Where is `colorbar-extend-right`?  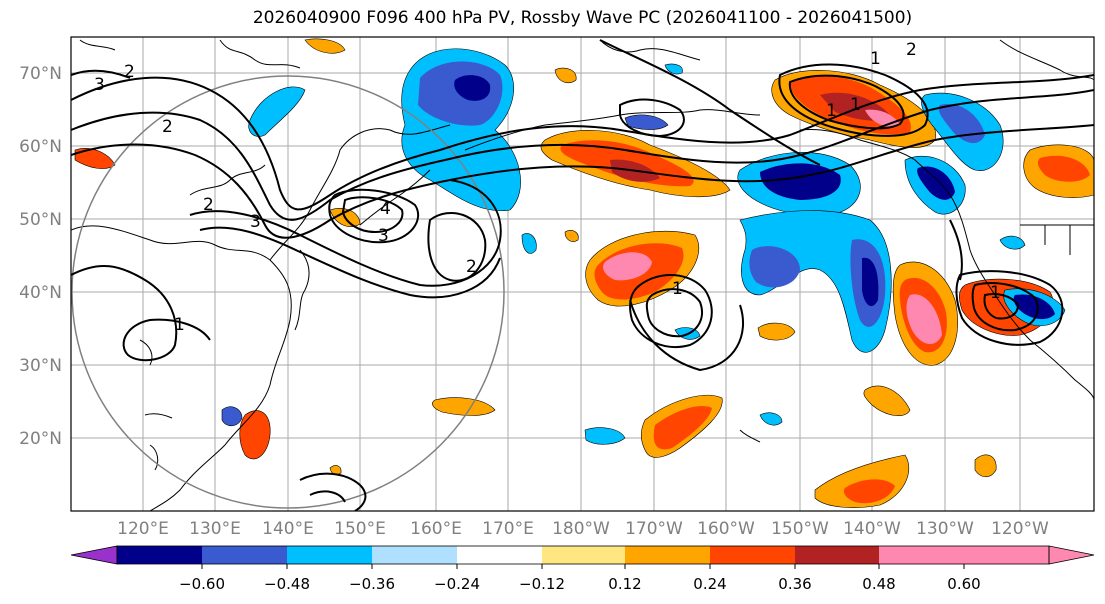
colorbar-extend-right is located at coordinates (1071, 555).